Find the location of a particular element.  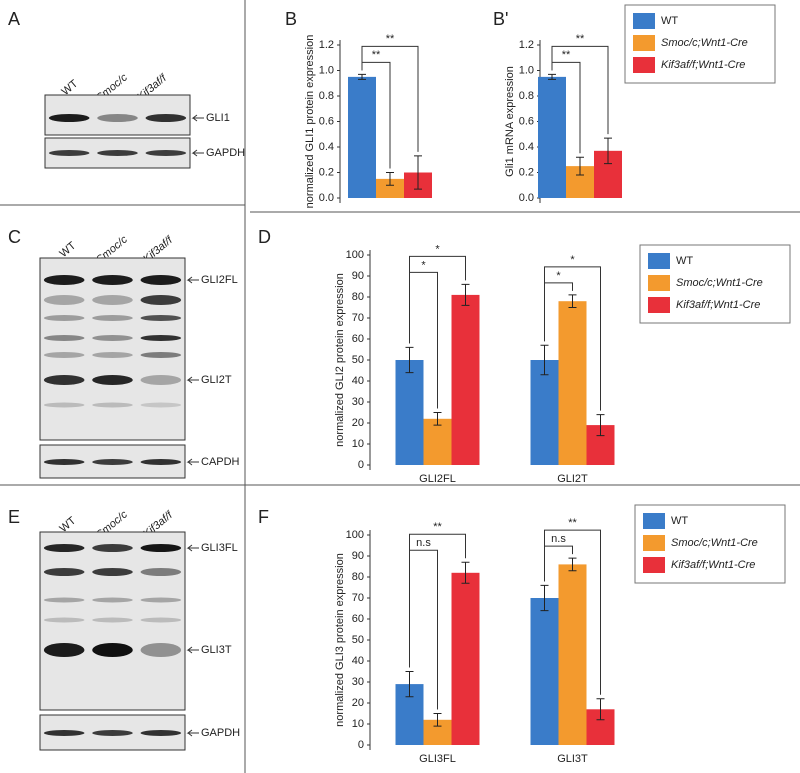

x-tick-label: GLI2FL is located at coordinates (437, 479).